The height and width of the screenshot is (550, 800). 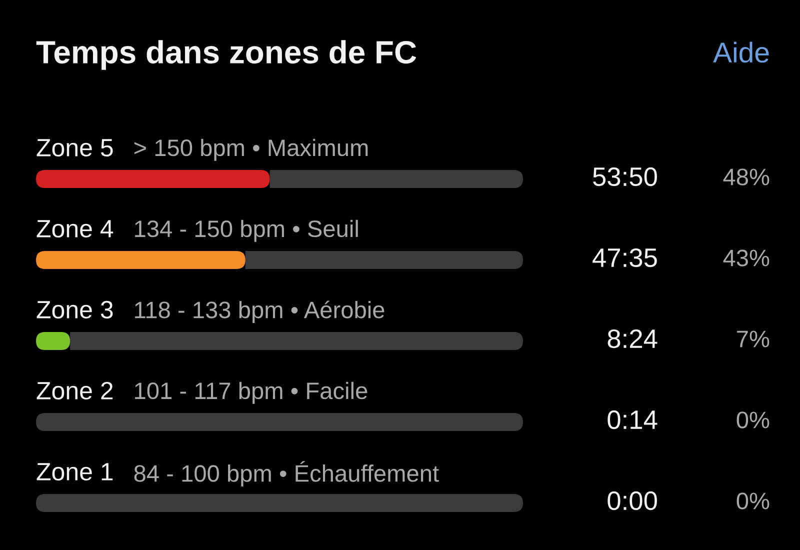 I want to click on y-tick-label: Zone 4, so click(x=75, y=229).